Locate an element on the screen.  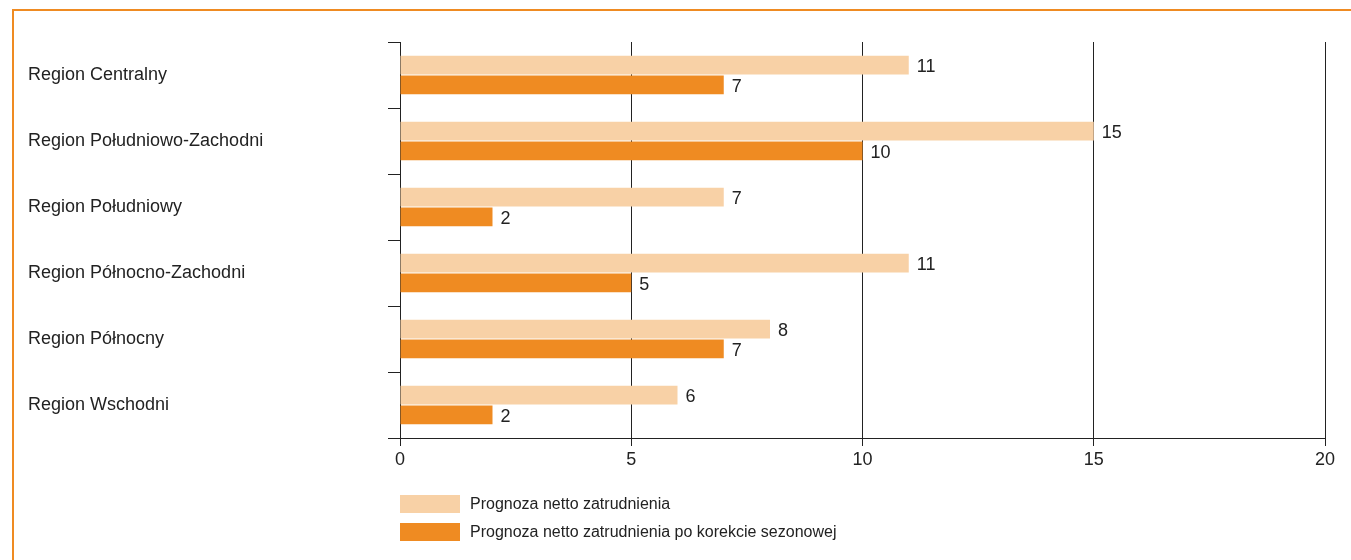
y-tick-label: Region Północny is located at coordinates (96, 337).